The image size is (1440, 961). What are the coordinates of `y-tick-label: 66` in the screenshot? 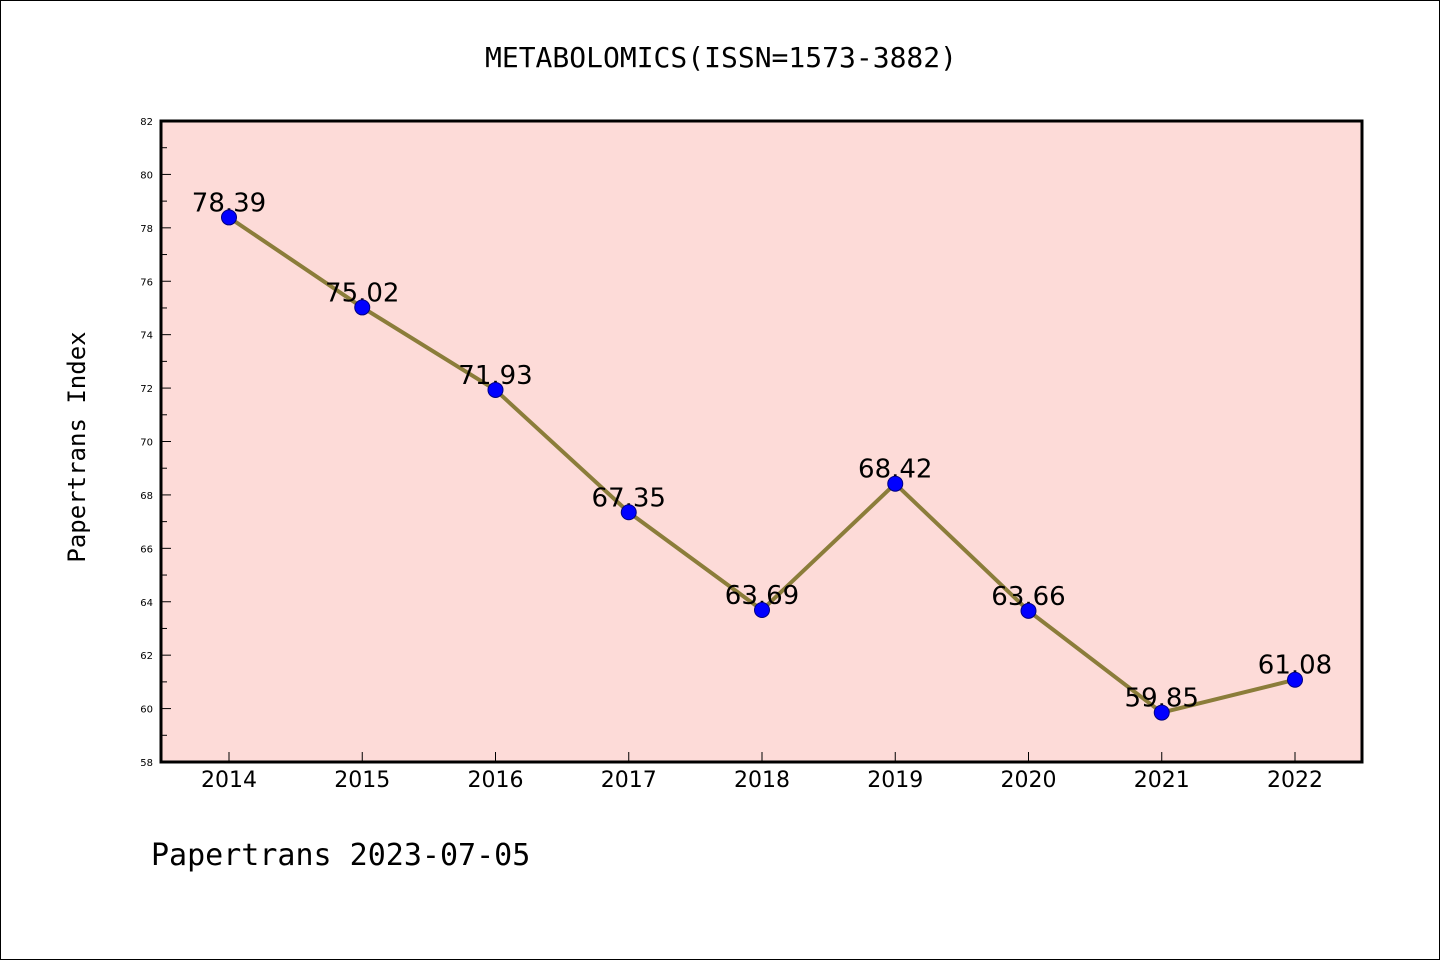 It's located at (146, 549).